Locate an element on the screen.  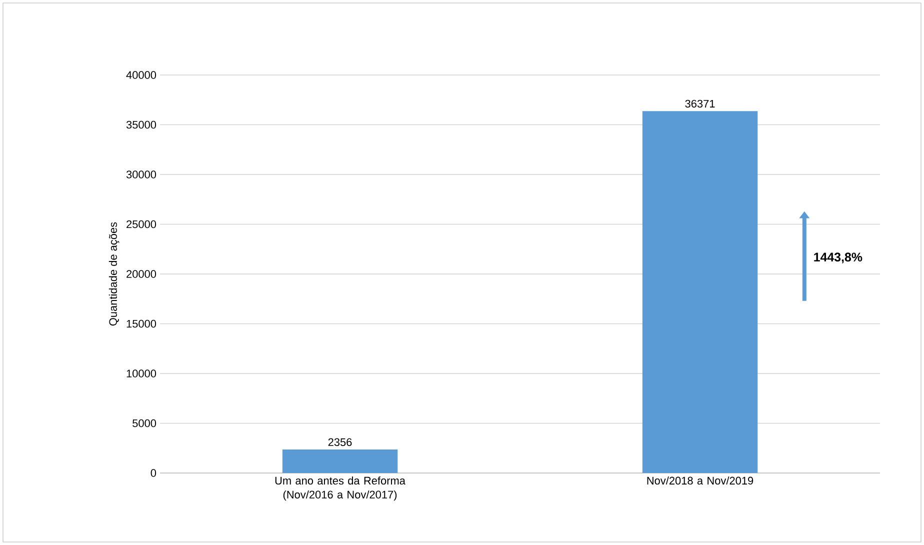
y-tick-label: 30000 is located at coordinates (141, 174).